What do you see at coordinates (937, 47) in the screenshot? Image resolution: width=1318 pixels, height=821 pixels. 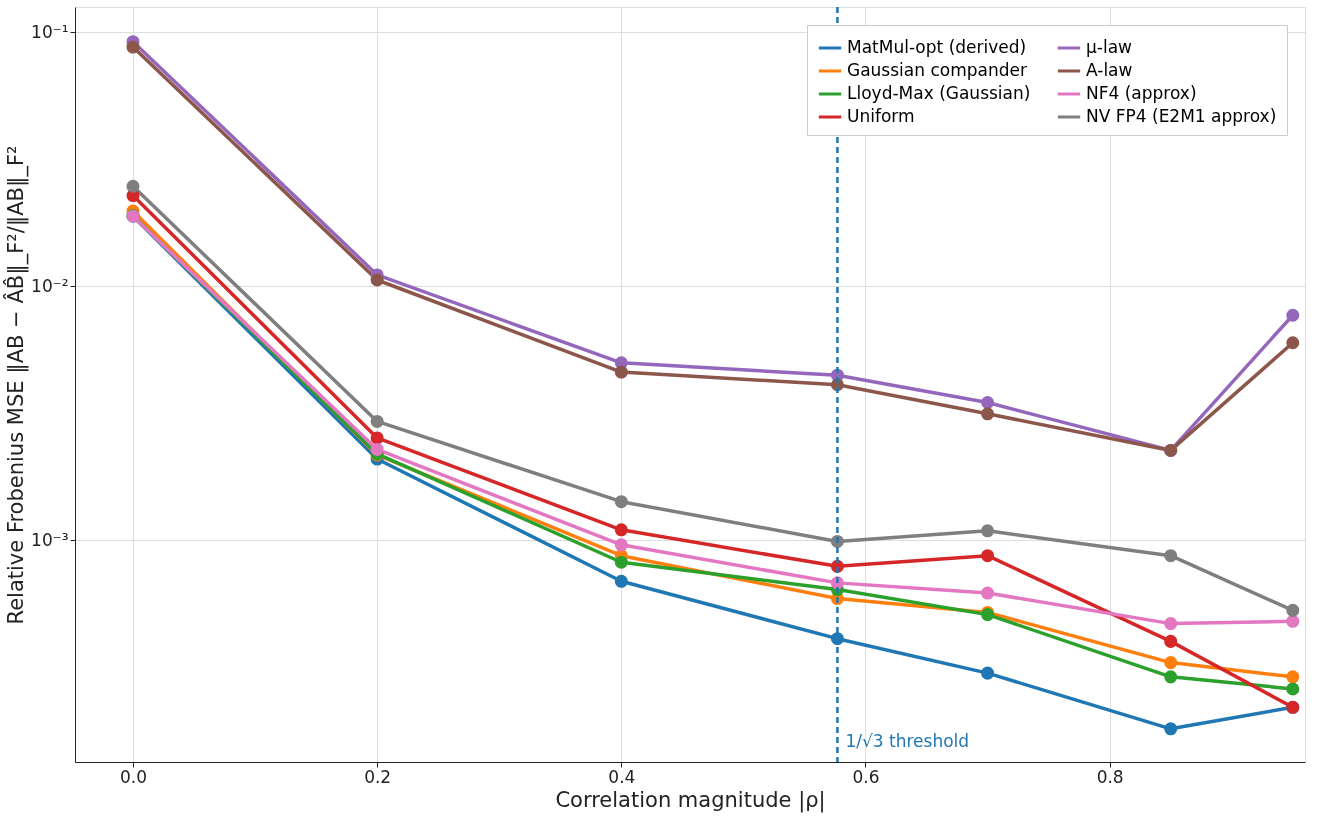 I see `legend-label: MatMul-opt (derived)` at bounding box center [937, 47].